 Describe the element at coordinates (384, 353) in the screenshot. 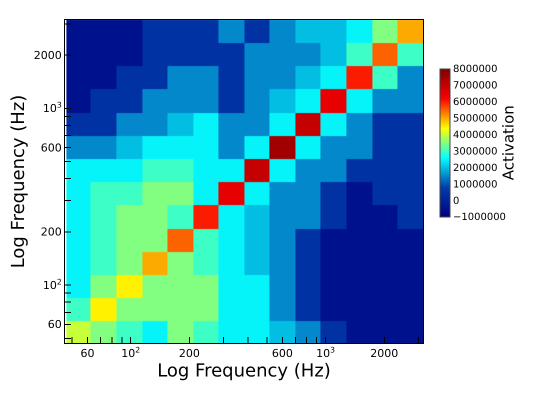

I see `x-tick-label: 2000` at that location.